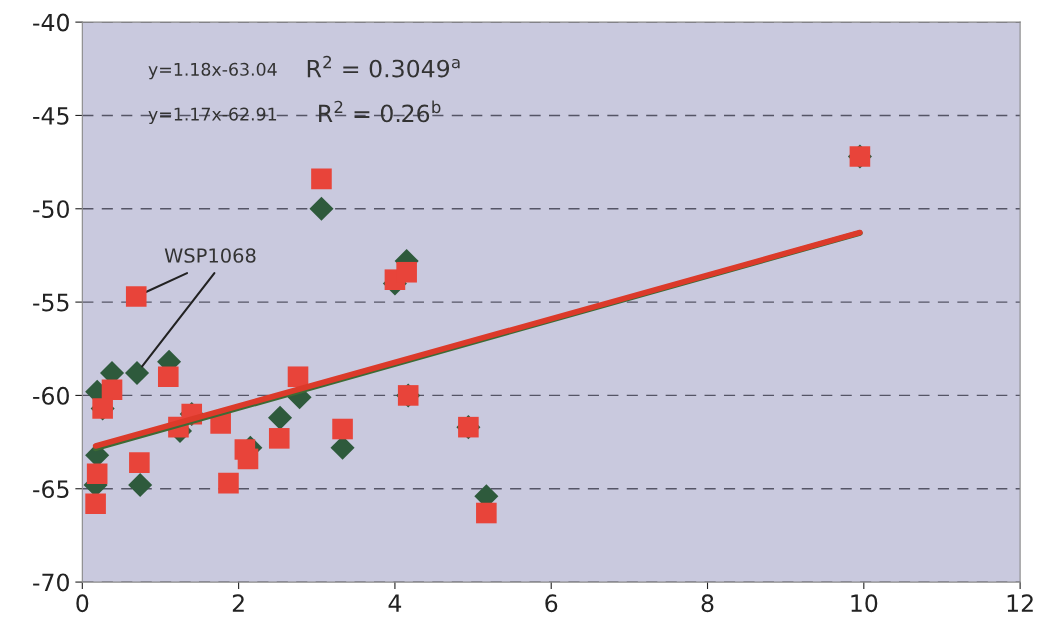 Image resolution: width=1042 pixels, height=632 pixels. Describe the element at coordinates (707, 603) in the screenshot. I see `x-tick-label: 8` at that location.